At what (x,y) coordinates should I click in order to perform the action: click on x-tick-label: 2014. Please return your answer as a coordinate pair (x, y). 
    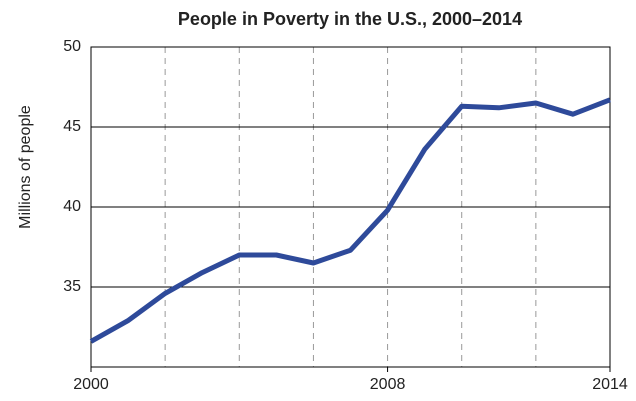
    Looking at the image, I should click on (610, 384).